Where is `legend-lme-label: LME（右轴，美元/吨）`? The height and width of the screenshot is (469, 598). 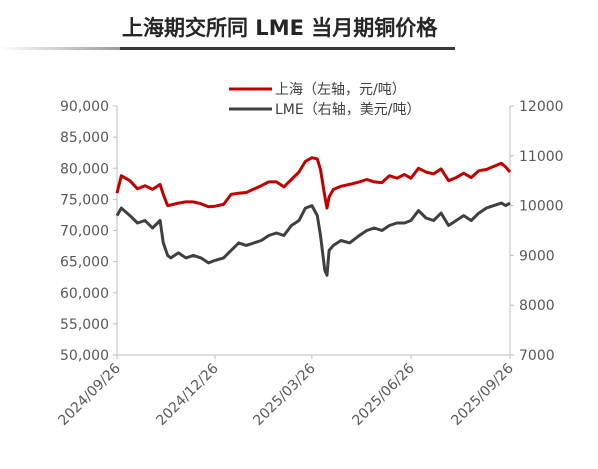 legend-lme-label: LME（右轴，美元/吨） is located at coordinates (347, 110).